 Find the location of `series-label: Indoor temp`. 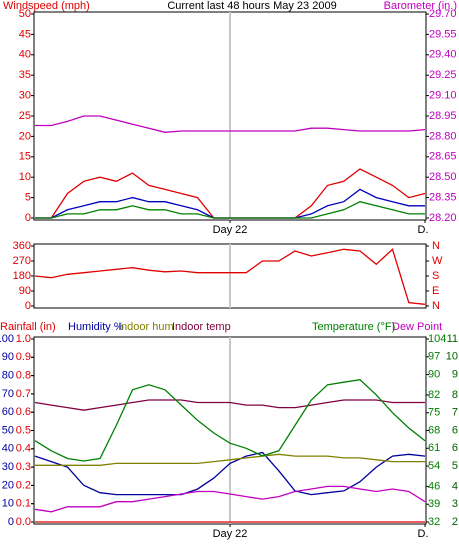

series-label: Indoor temp is located at coordinates (201, 327).